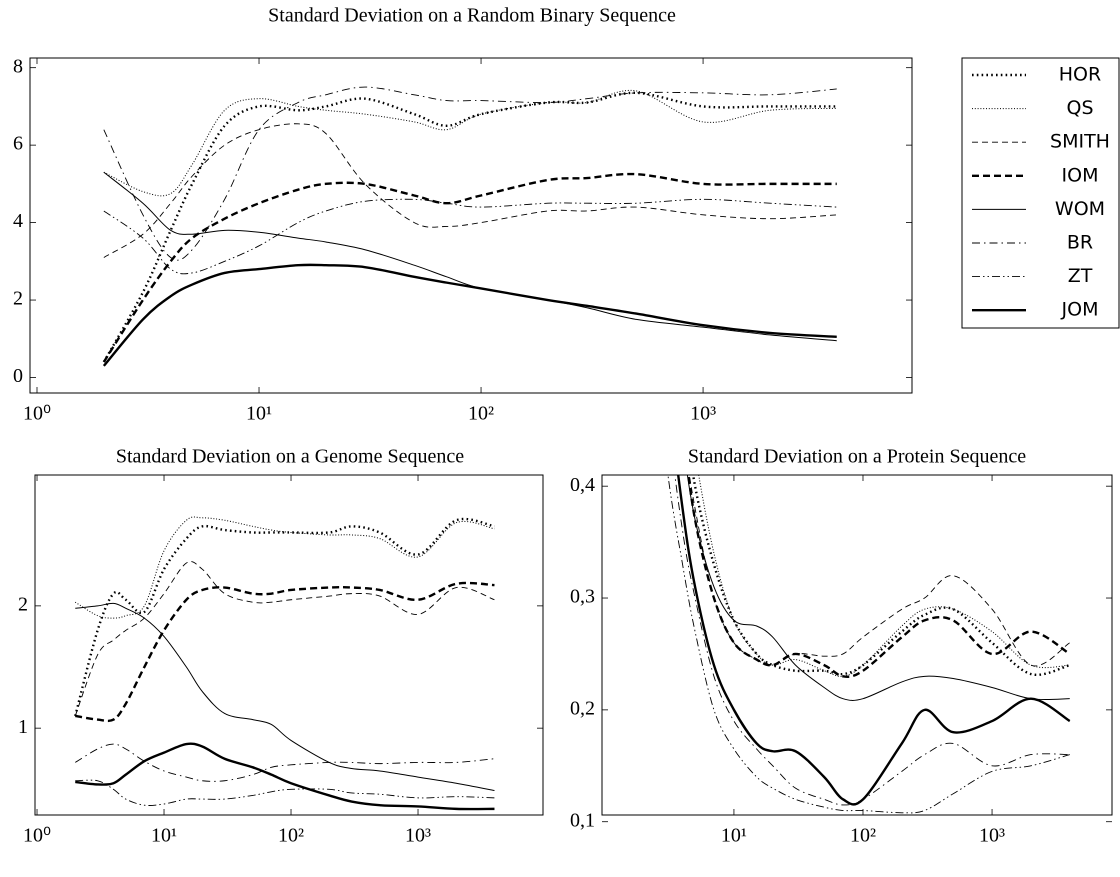 The width and height of the screenshot is (1120, 877). I want to click on y-tick-label: 0,4, so click(582, 485).